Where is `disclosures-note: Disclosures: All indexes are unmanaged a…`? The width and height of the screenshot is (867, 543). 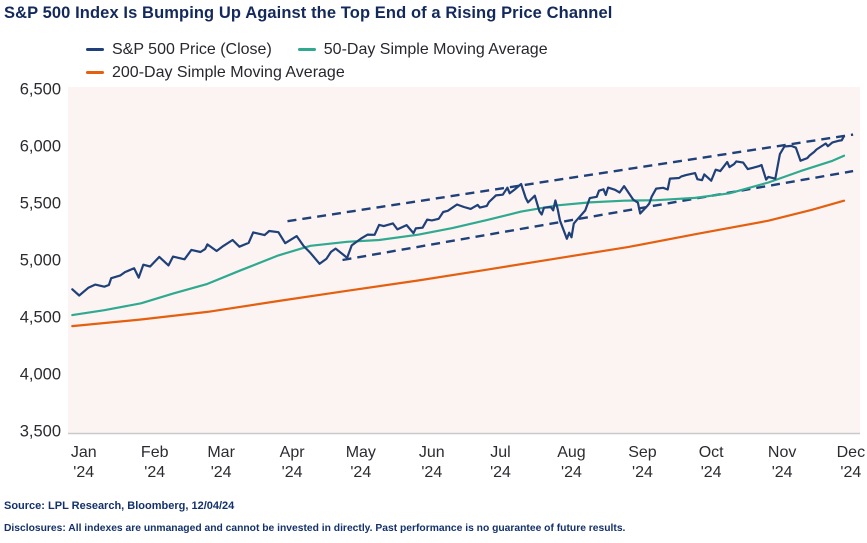
disclosures-note: Disclosures: All indexes are unmanaged a… is located at coordinates (315, 528).